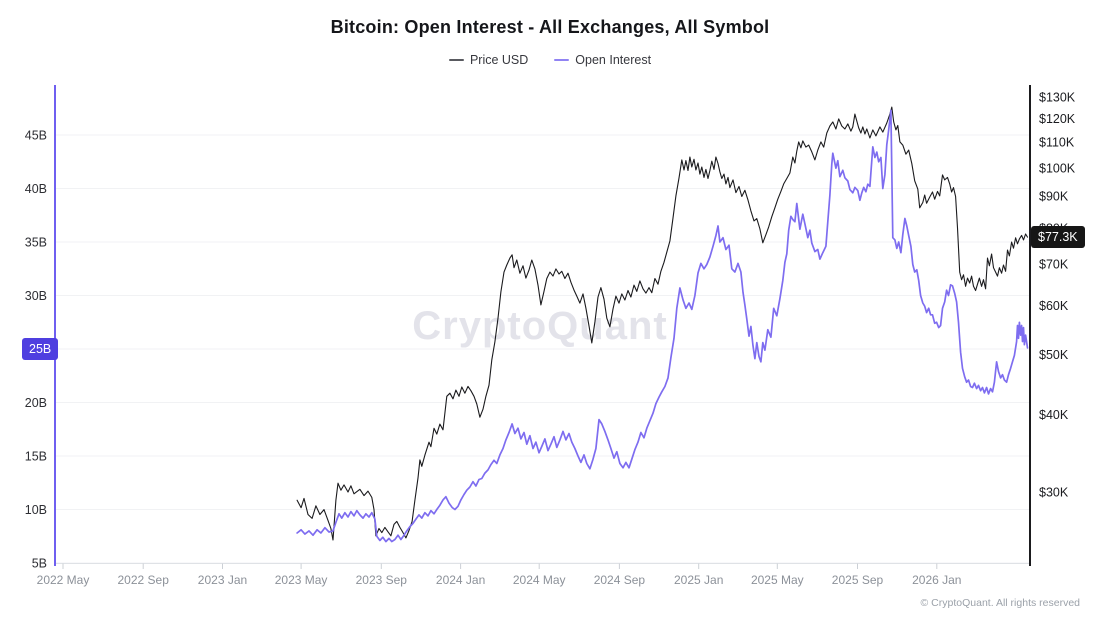 The height and width of the screenshot is (619, 1100). Describe the element at coordinates (36, 136) in the screenshot. I see `left-tick-label: 45B` at that location.